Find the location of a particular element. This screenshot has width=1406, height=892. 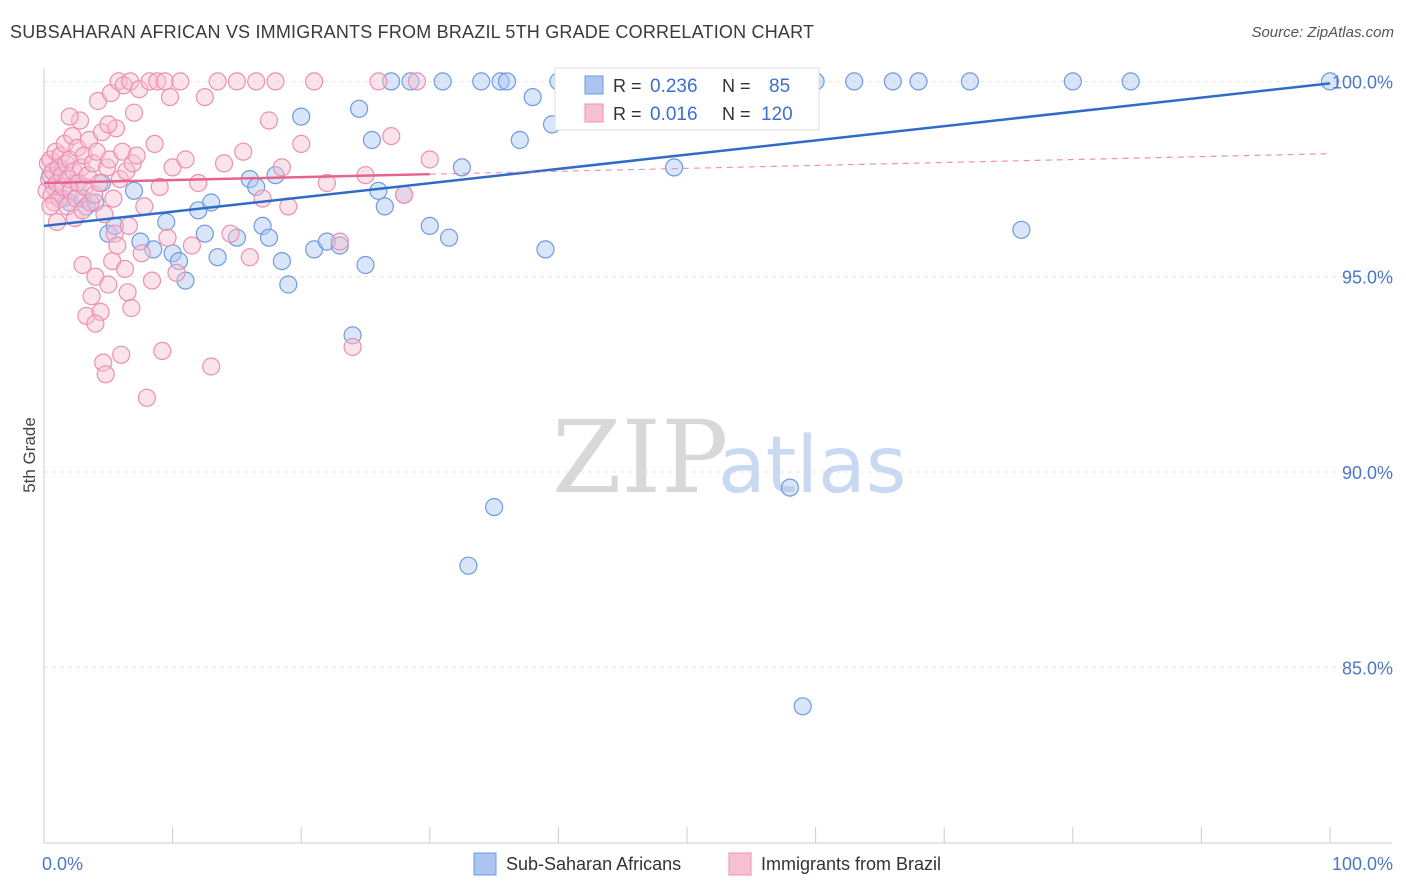

bottom-legend-label-1: Sub-Saharan Africans is located at coordinates (593, 864).